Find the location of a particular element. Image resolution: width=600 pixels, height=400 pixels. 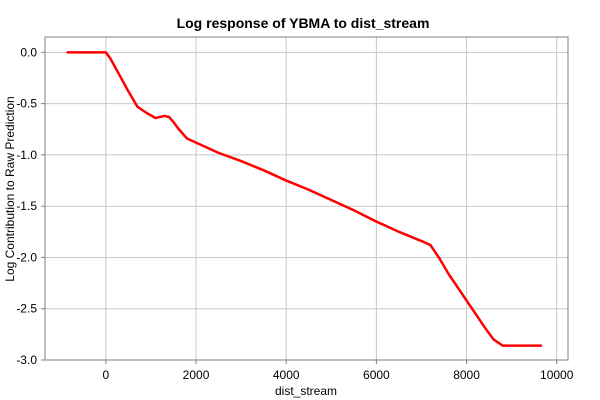

x-tick-label: 0 is located at coordinates (106, 375).